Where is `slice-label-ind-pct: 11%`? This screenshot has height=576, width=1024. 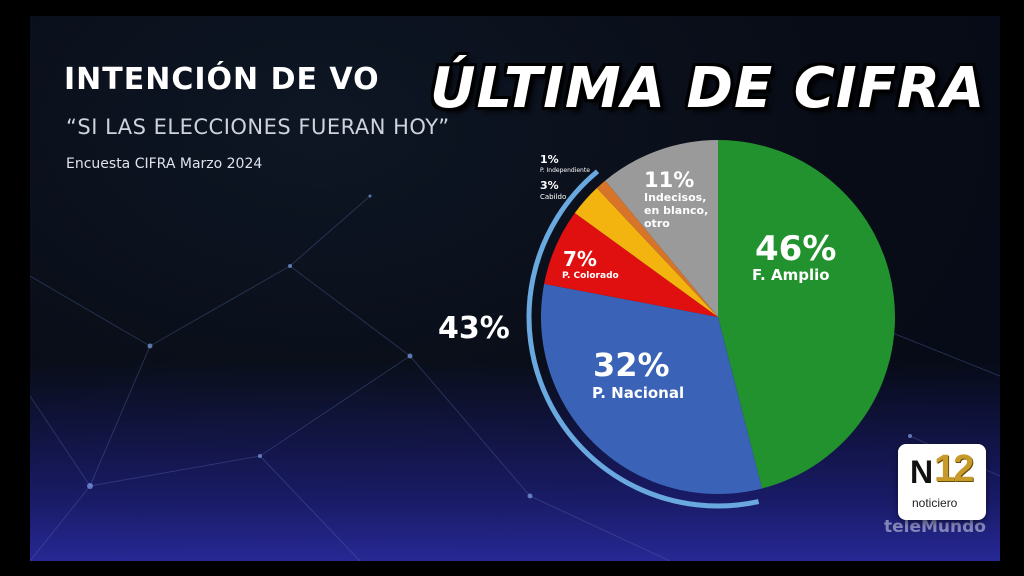 slice-label-ind-pct: 11% is located at coordinates (669, 180).